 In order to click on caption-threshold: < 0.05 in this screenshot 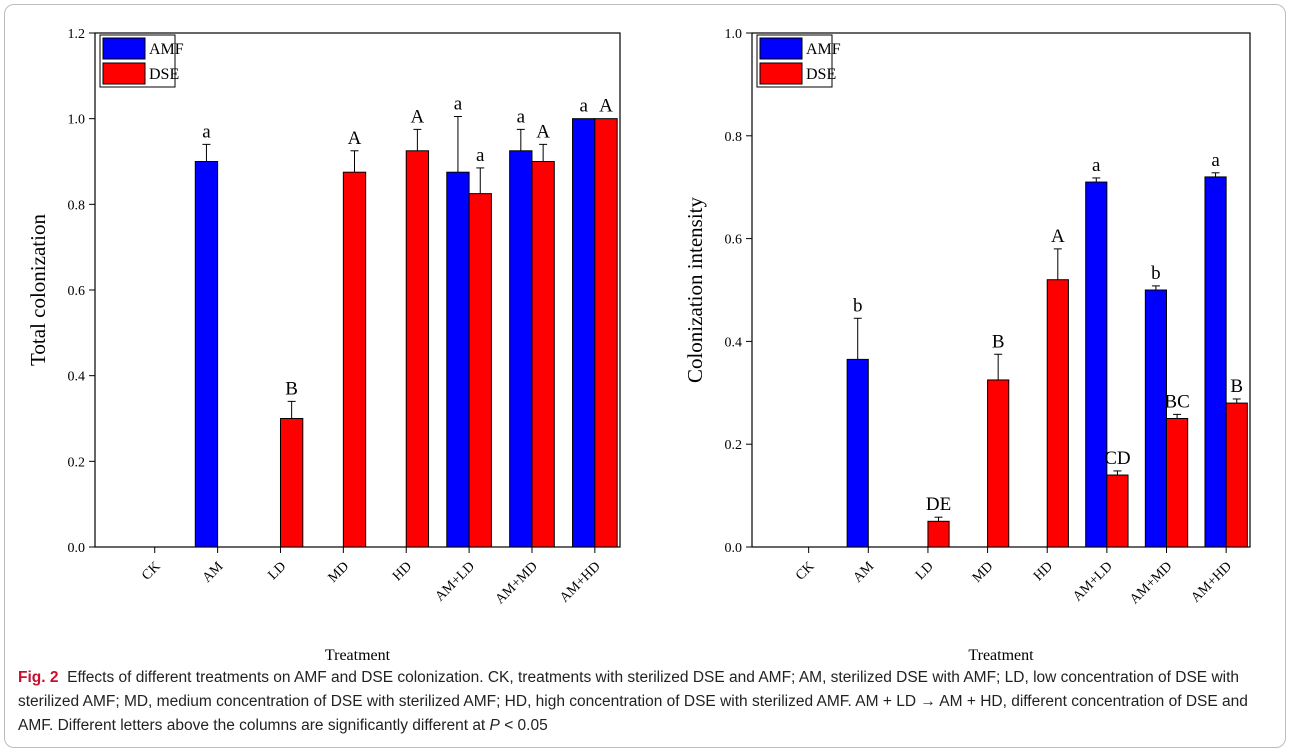, I will do `click(524, 725)`.